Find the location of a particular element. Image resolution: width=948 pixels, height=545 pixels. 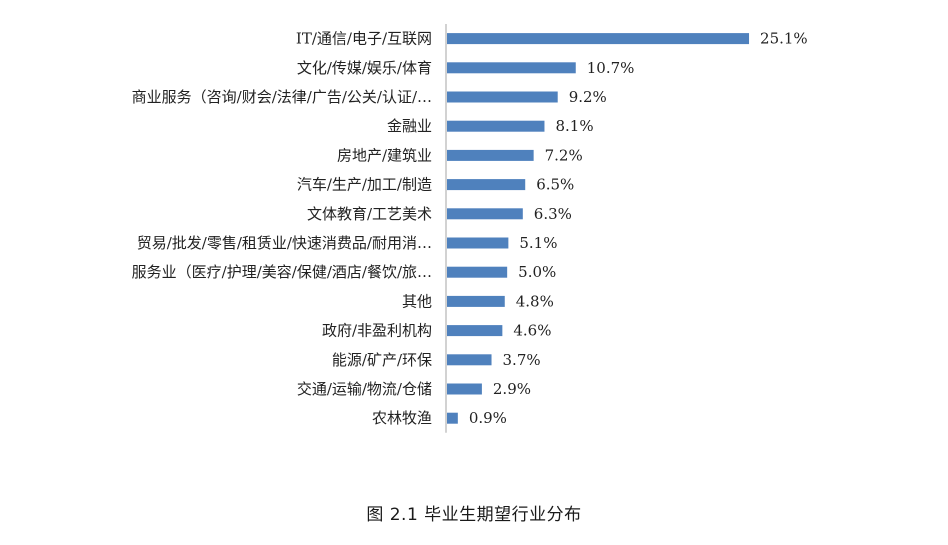

data-label: 5.0% is located at coordinates (537, 272).